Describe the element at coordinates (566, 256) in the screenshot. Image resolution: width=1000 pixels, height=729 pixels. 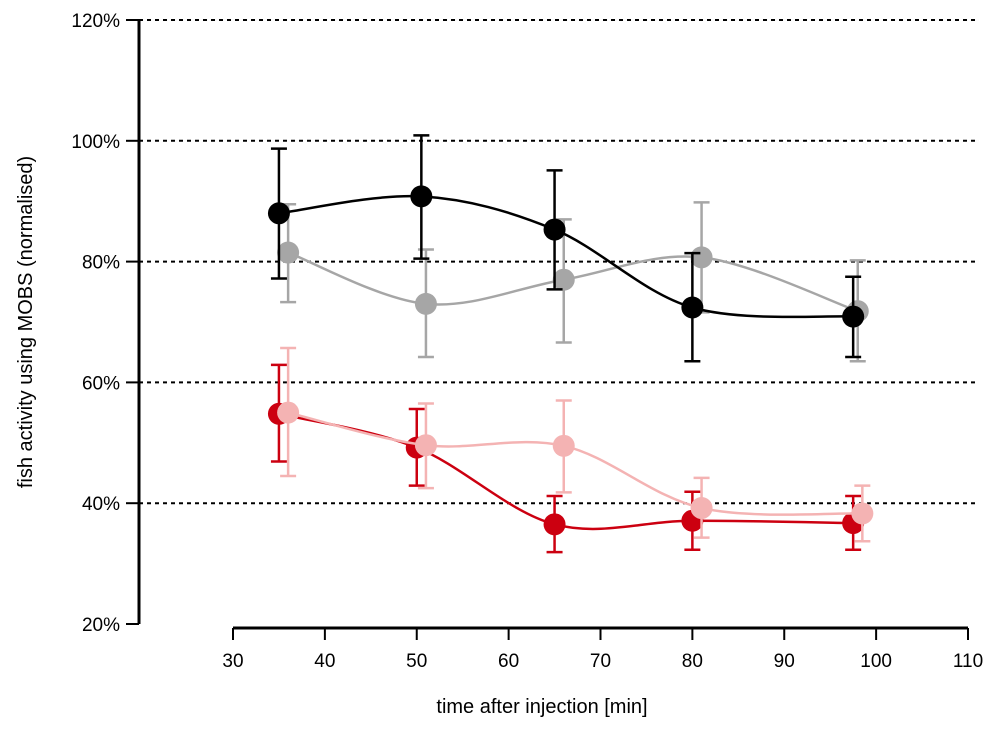
I see `series-line-black` at that location.